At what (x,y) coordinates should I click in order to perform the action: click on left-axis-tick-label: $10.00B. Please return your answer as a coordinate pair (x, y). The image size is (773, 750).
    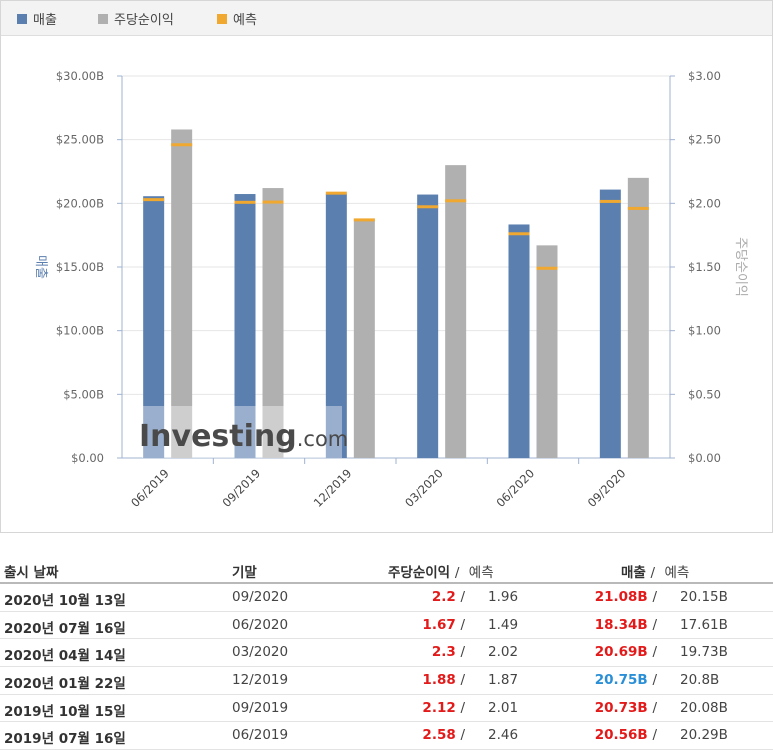
    Looking at the image, I should click on (80, 331).